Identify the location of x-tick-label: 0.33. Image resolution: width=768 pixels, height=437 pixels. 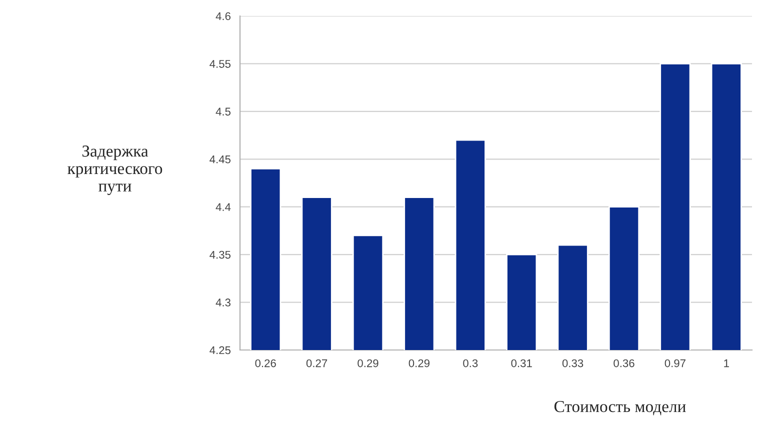
(573, 363).